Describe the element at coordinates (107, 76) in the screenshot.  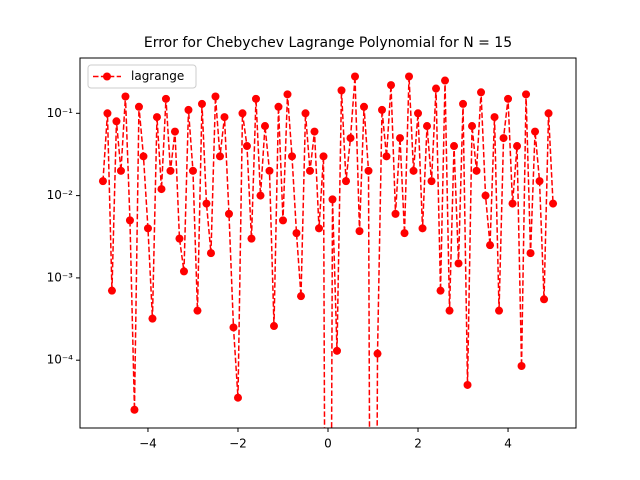
I see `legend-marker` at that location.